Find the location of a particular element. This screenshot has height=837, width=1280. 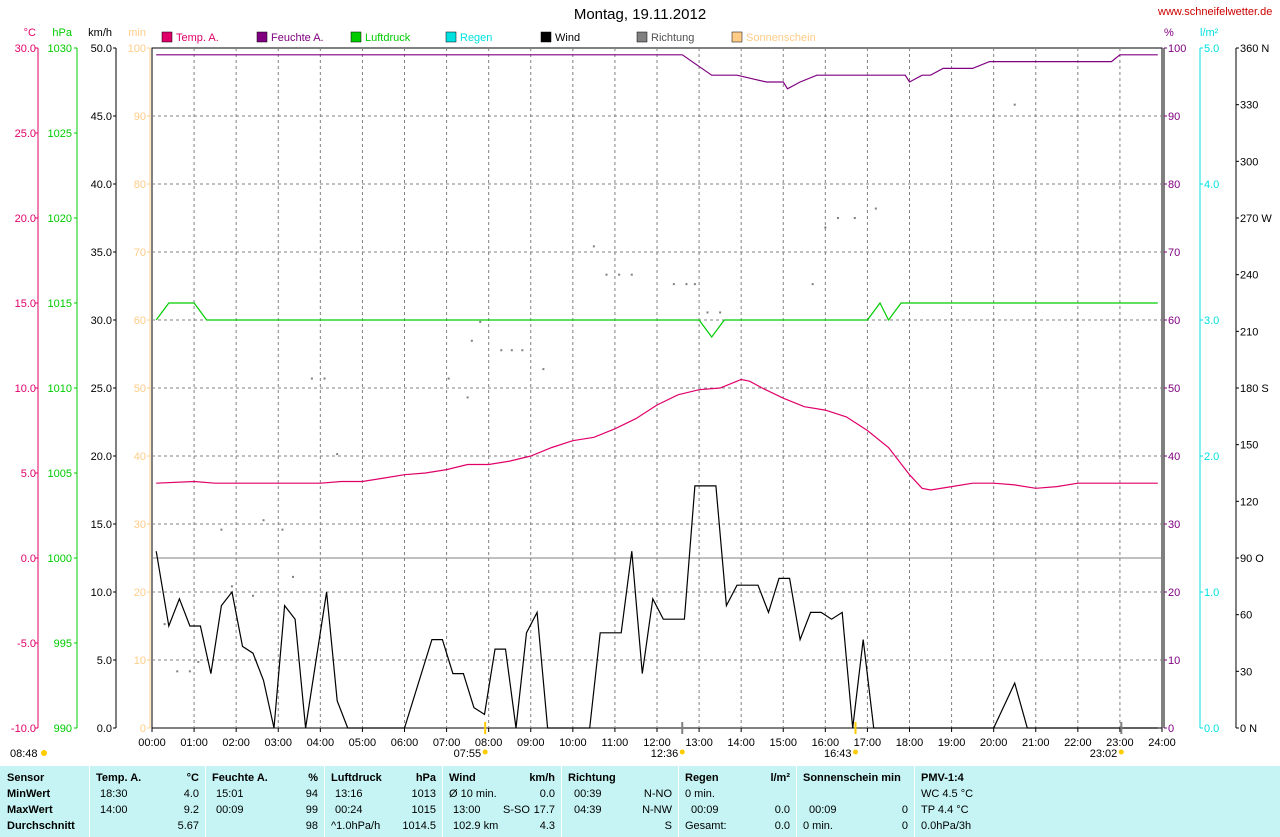

sunshine-axis-tick-label: 10 is located at coordinates (140, 661).